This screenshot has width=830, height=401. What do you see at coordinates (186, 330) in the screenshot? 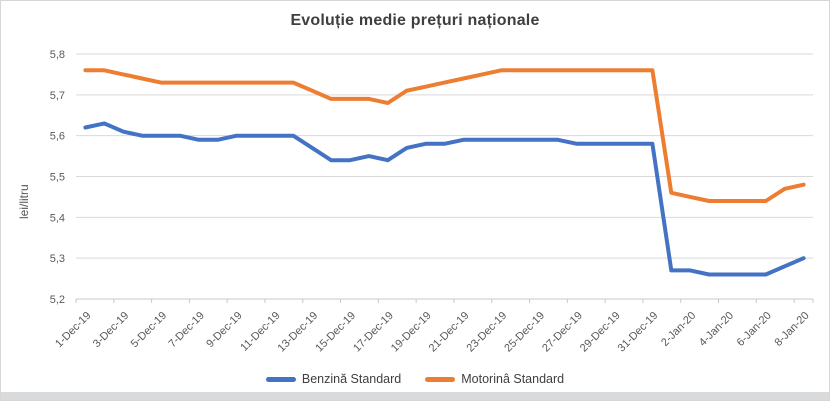
I see `x-tick-label: 7-Dec-19` at bounding box center [186, 330].